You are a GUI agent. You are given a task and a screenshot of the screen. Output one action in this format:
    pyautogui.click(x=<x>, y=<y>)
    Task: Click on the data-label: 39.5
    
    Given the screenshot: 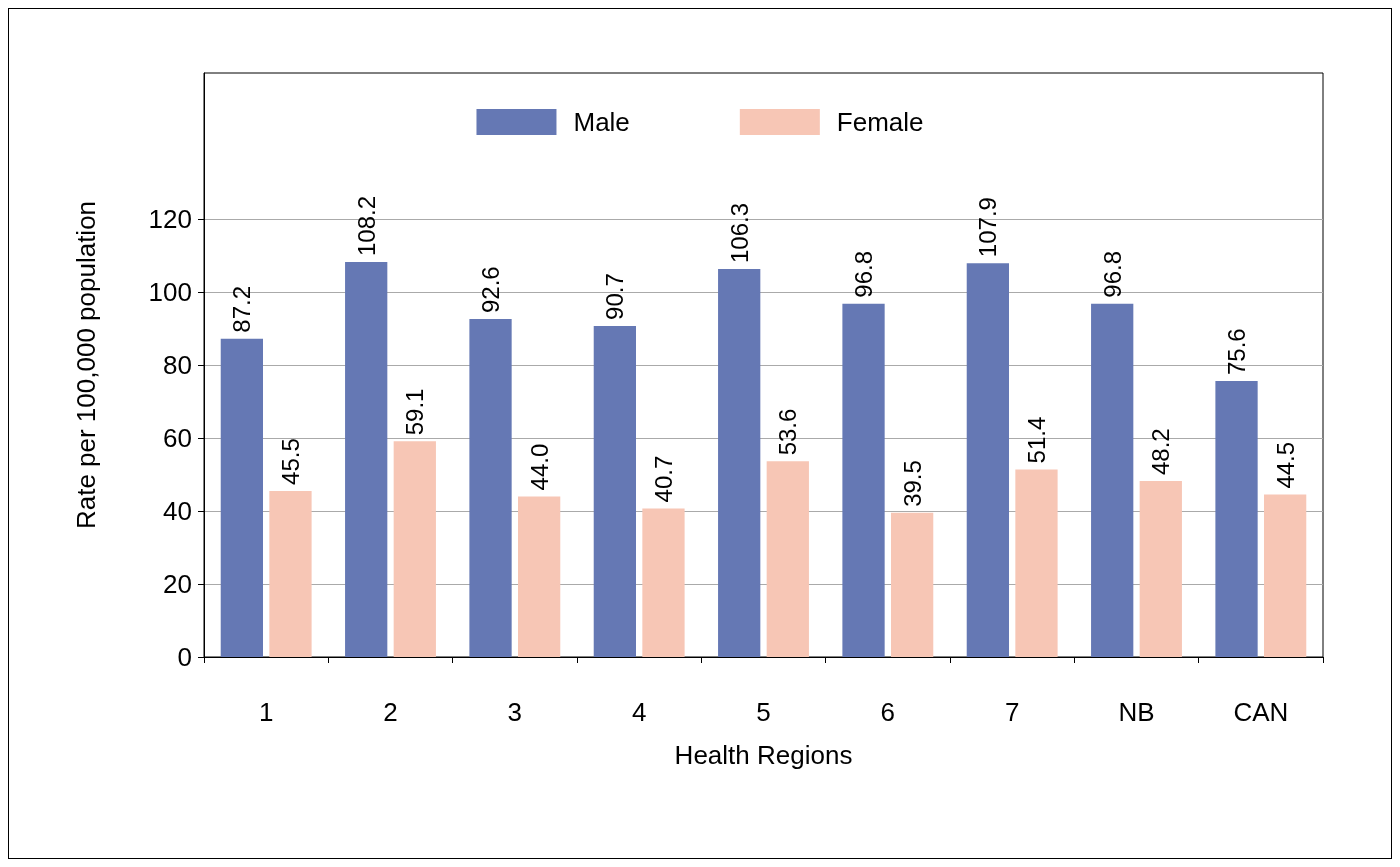 What is the action you would take?
    pyautogui.click(x=912, y=483)
    